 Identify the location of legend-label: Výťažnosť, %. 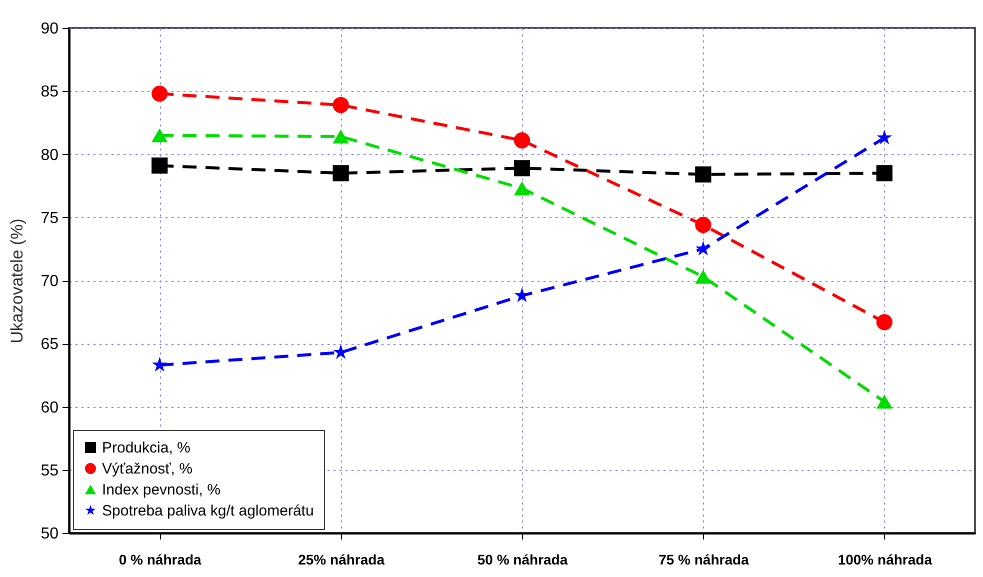
(147, 469).